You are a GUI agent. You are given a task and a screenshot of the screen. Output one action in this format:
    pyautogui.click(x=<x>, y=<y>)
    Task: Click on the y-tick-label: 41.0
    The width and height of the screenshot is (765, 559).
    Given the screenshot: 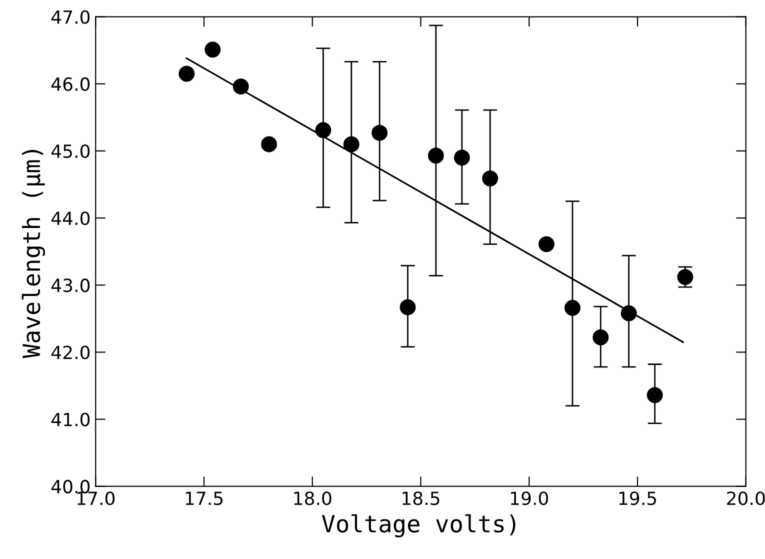 What is the action you would take?
    pyautogui.click(x=70, y=419)
    